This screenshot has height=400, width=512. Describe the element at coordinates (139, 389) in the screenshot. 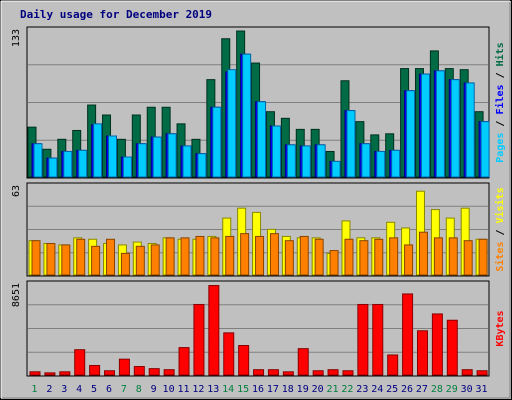

I see `x-tick-label-8: 8` at that location.